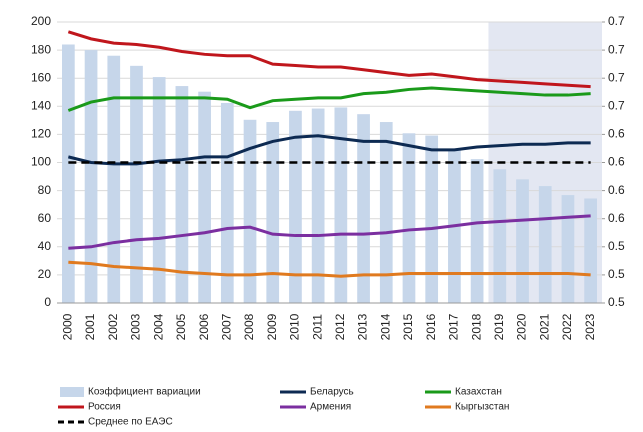 This screenshot has width=643, height=432. Describe the element at coordinates (431, 326) in the screenshot. I see `x-tick-label: 2016` at that location.